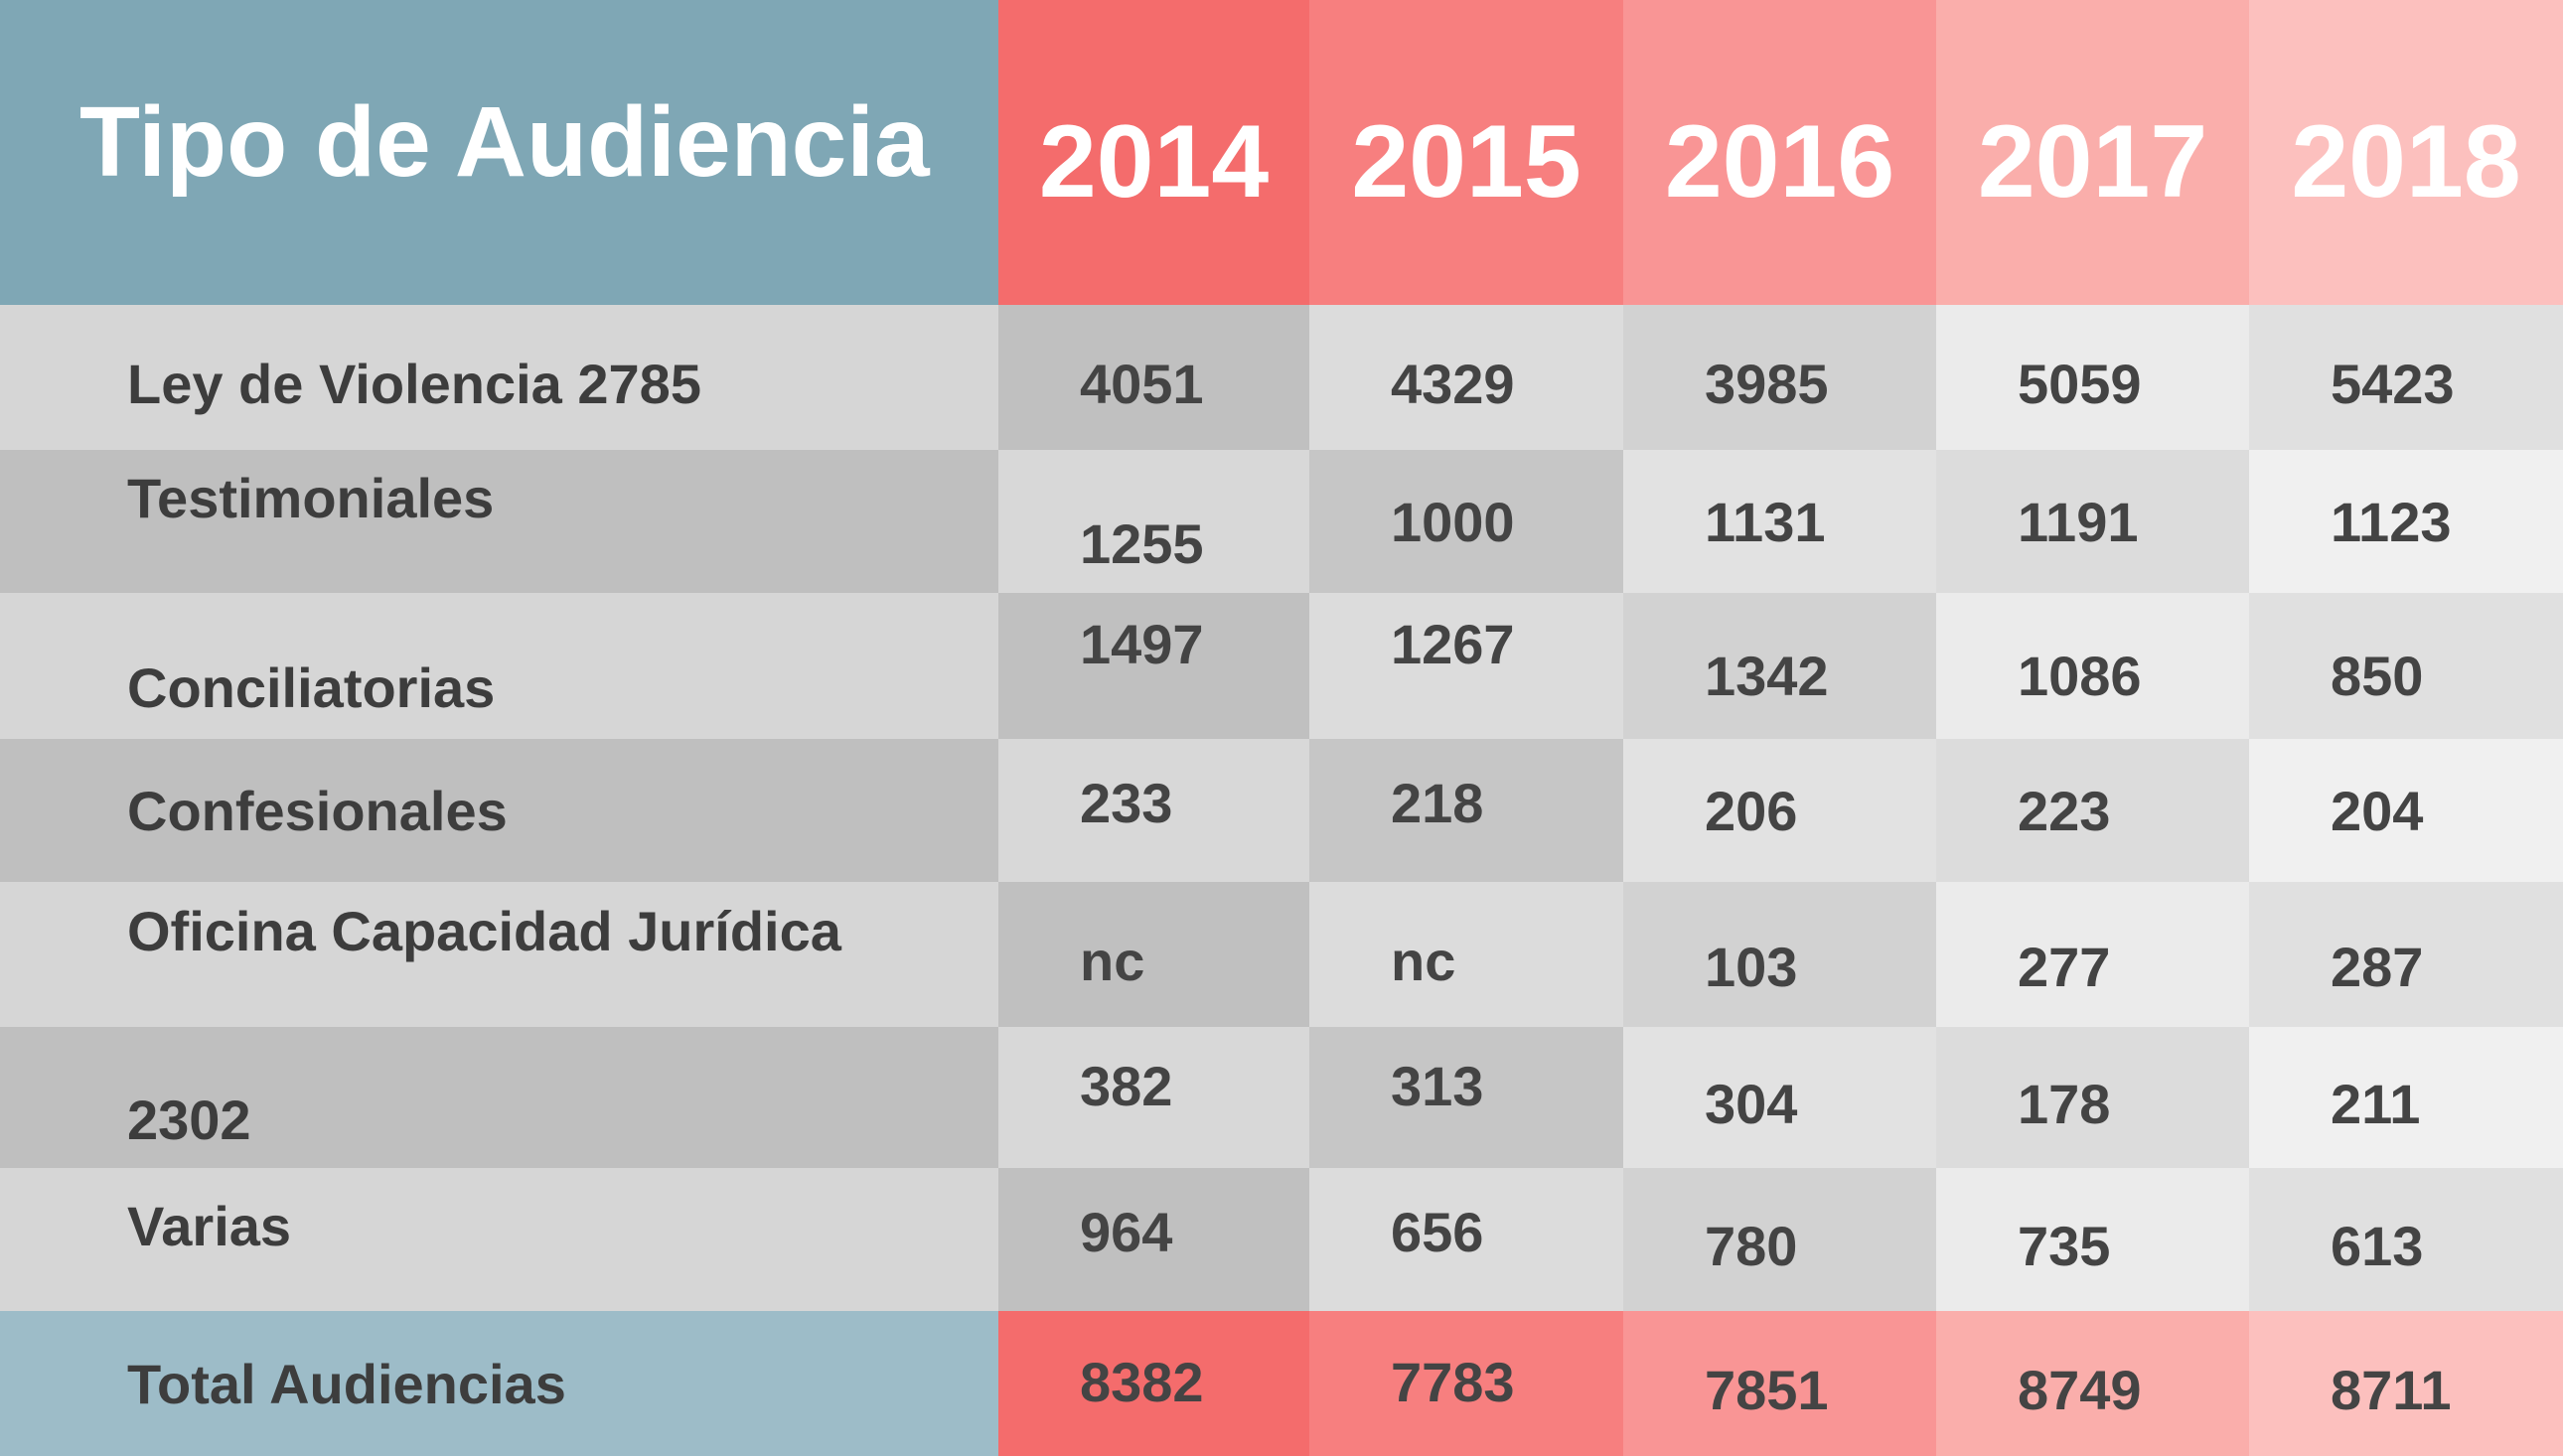  I want to click on value-cell: 304, so click(1779, 1097).